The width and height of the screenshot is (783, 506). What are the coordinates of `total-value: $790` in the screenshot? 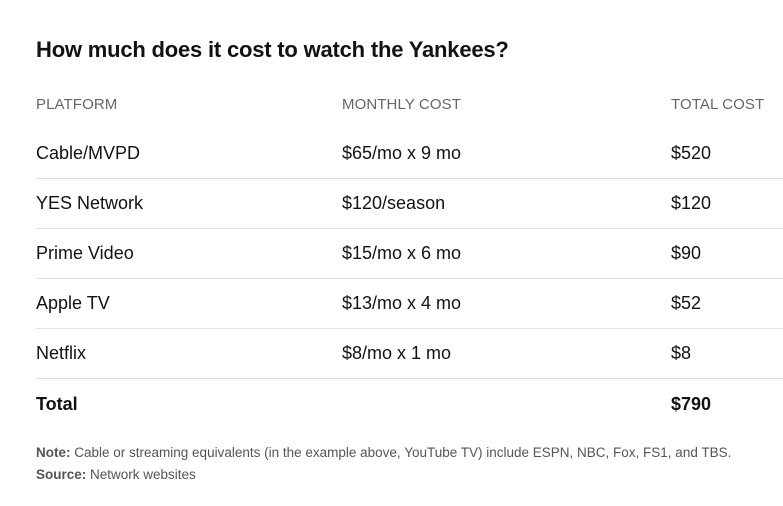 It's located at (691, 403).